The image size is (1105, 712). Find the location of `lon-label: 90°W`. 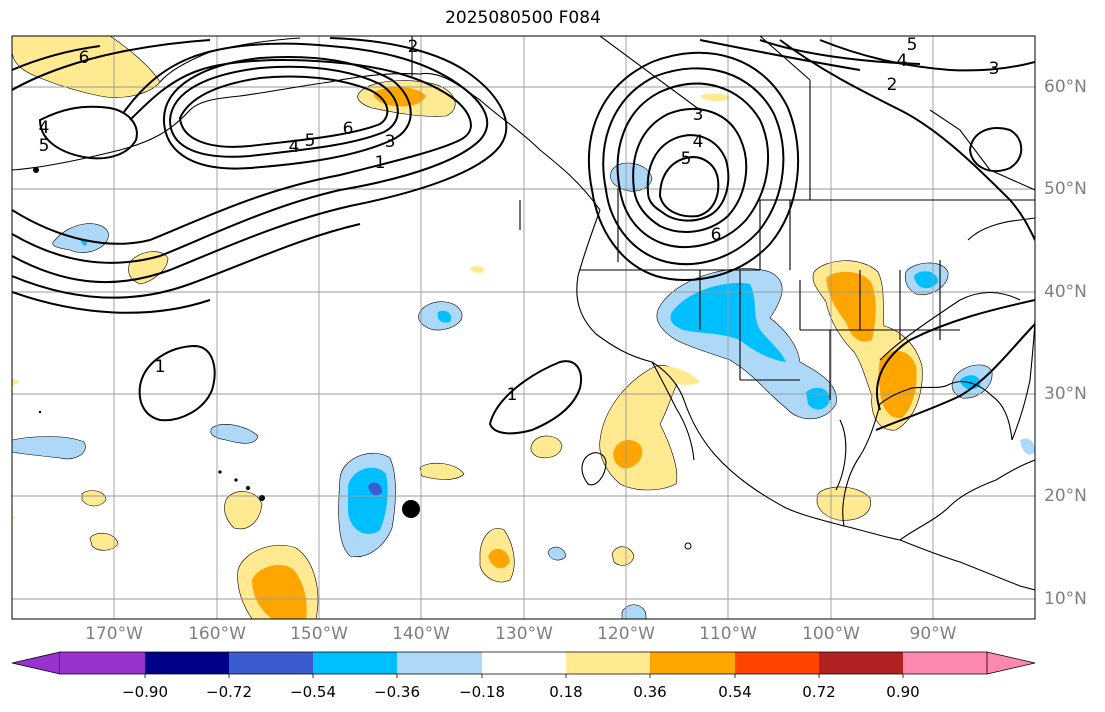

lon-label: 90°W is located at coordinates (933, 634).